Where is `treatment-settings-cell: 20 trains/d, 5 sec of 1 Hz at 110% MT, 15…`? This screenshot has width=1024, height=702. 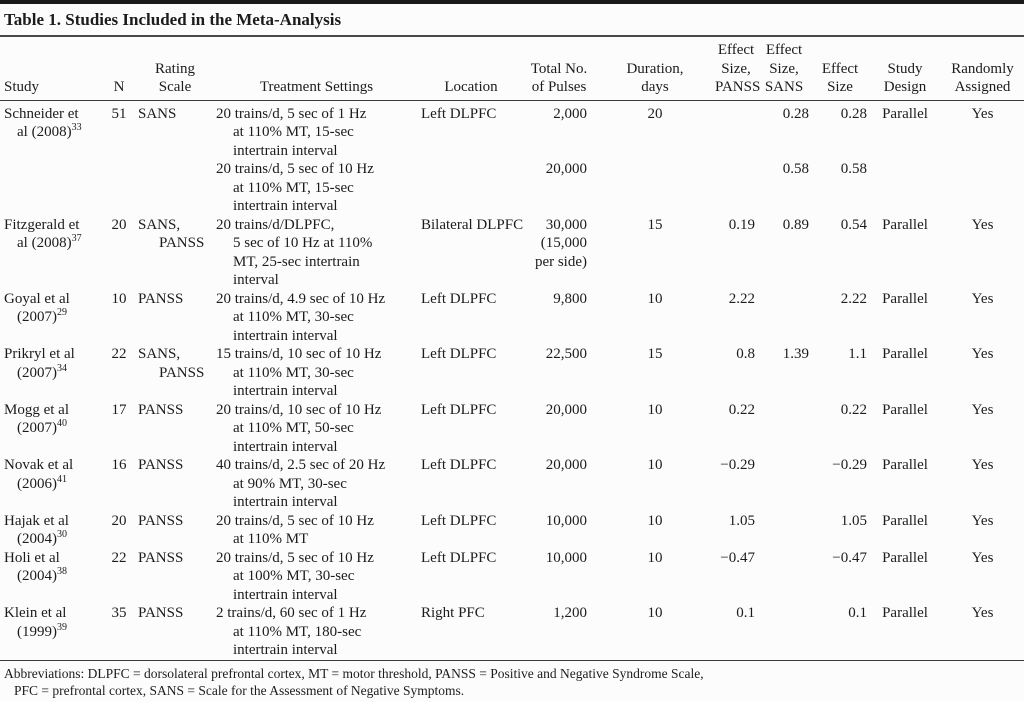
treatment-settings-cell: 20 trains/d, 5 sec of 1 Hz at 110% MT, 15… is located at coordinates (291, 132).